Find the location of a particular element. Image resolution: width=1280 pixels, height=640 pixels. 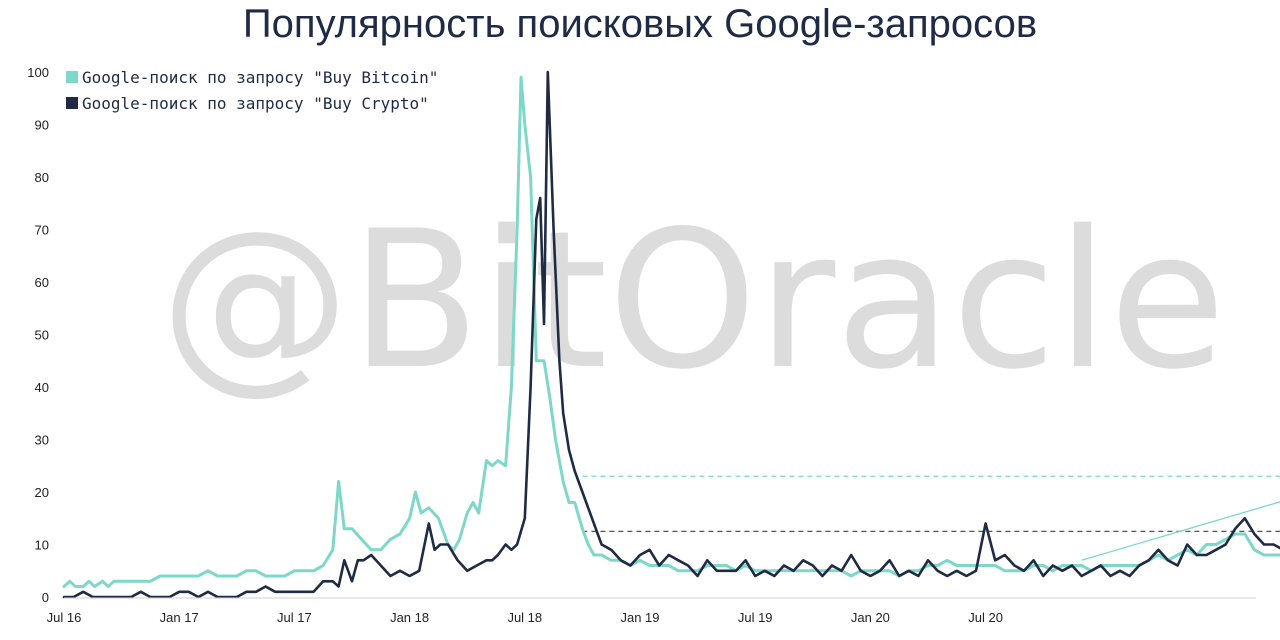

x-tick-label: Jan 19 is located at coordinates (639, 617).